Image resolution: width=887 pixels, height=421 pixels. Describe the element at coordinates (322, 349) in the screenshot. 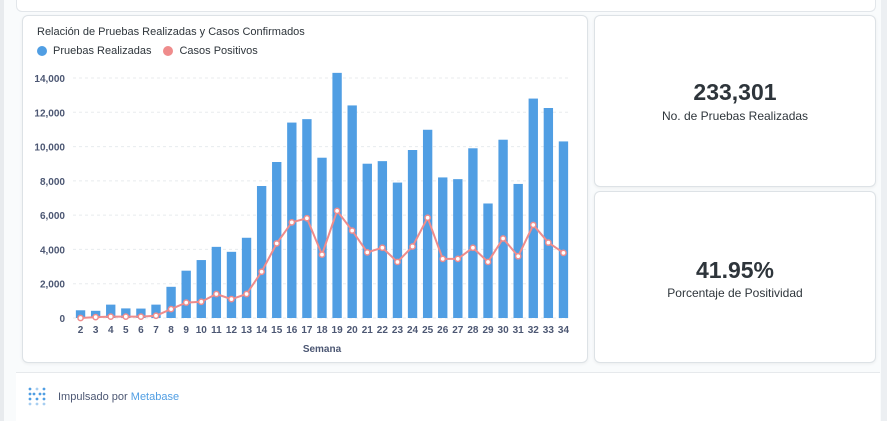

I see `x-axis-label: Semana` at that location.